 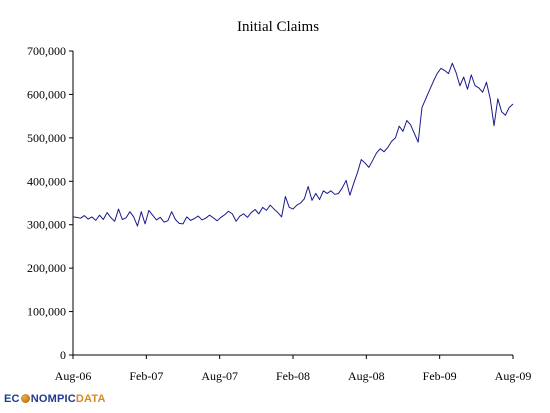 What do you see at coordinates (73, 376) in the screenshot?
I see `x-tick-label: Aug-06` at bounding box center [73, 376].